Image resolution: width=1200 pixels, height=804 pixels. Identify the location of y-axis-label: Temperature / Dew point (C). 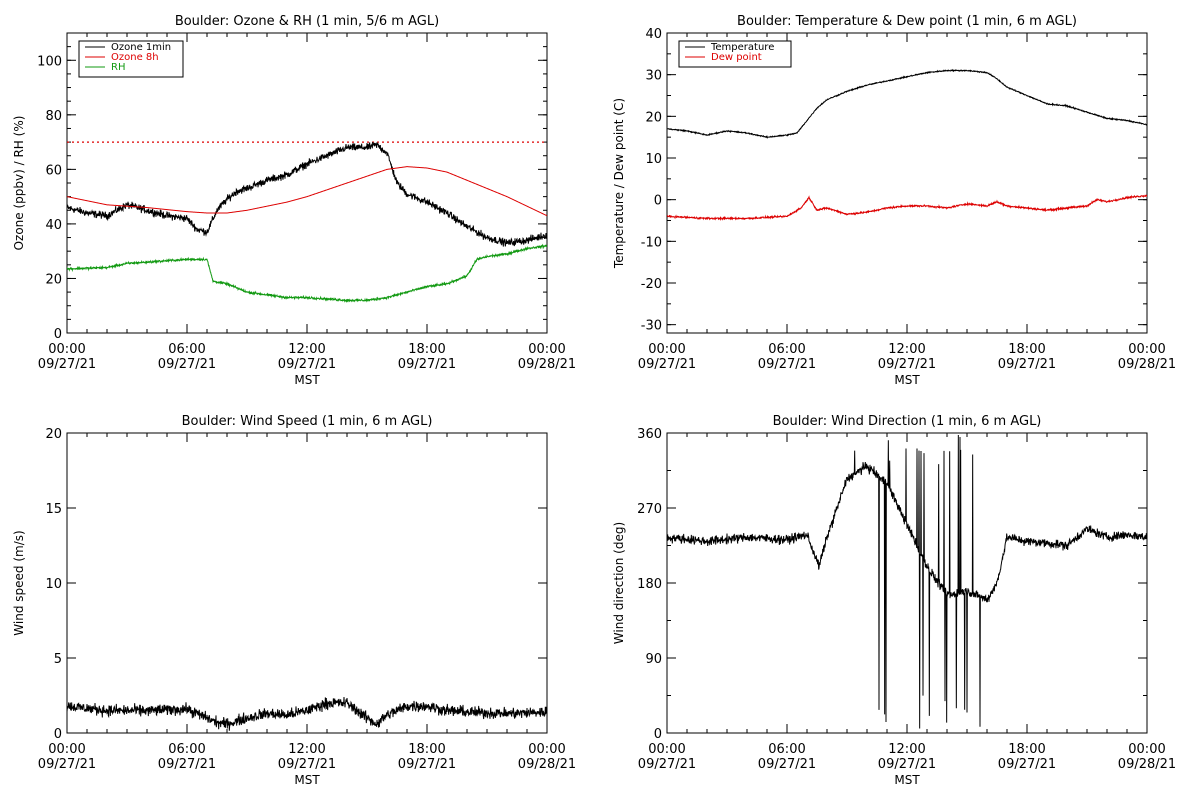
(619, 183).